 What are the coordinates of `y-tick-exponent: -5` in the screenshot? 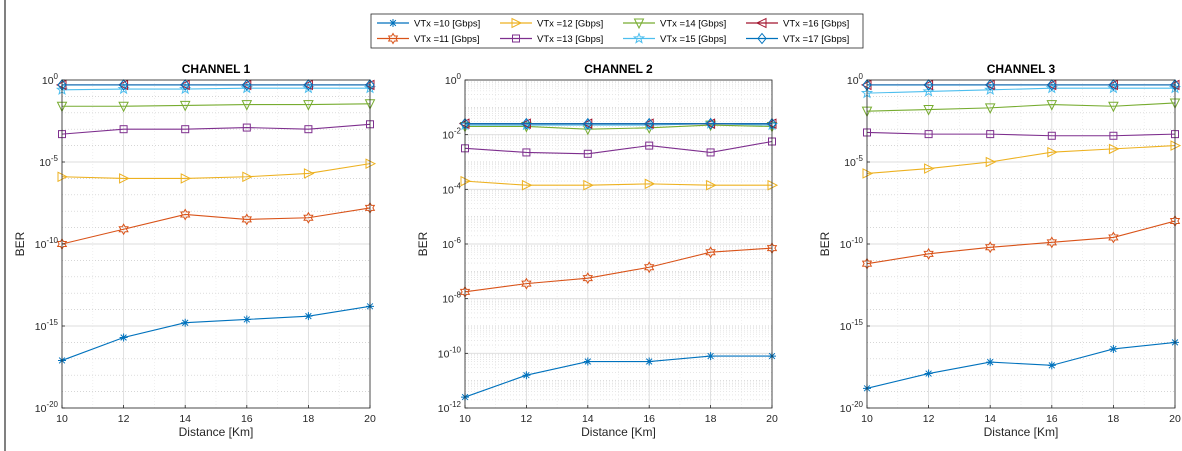 It's located at (860, 158).